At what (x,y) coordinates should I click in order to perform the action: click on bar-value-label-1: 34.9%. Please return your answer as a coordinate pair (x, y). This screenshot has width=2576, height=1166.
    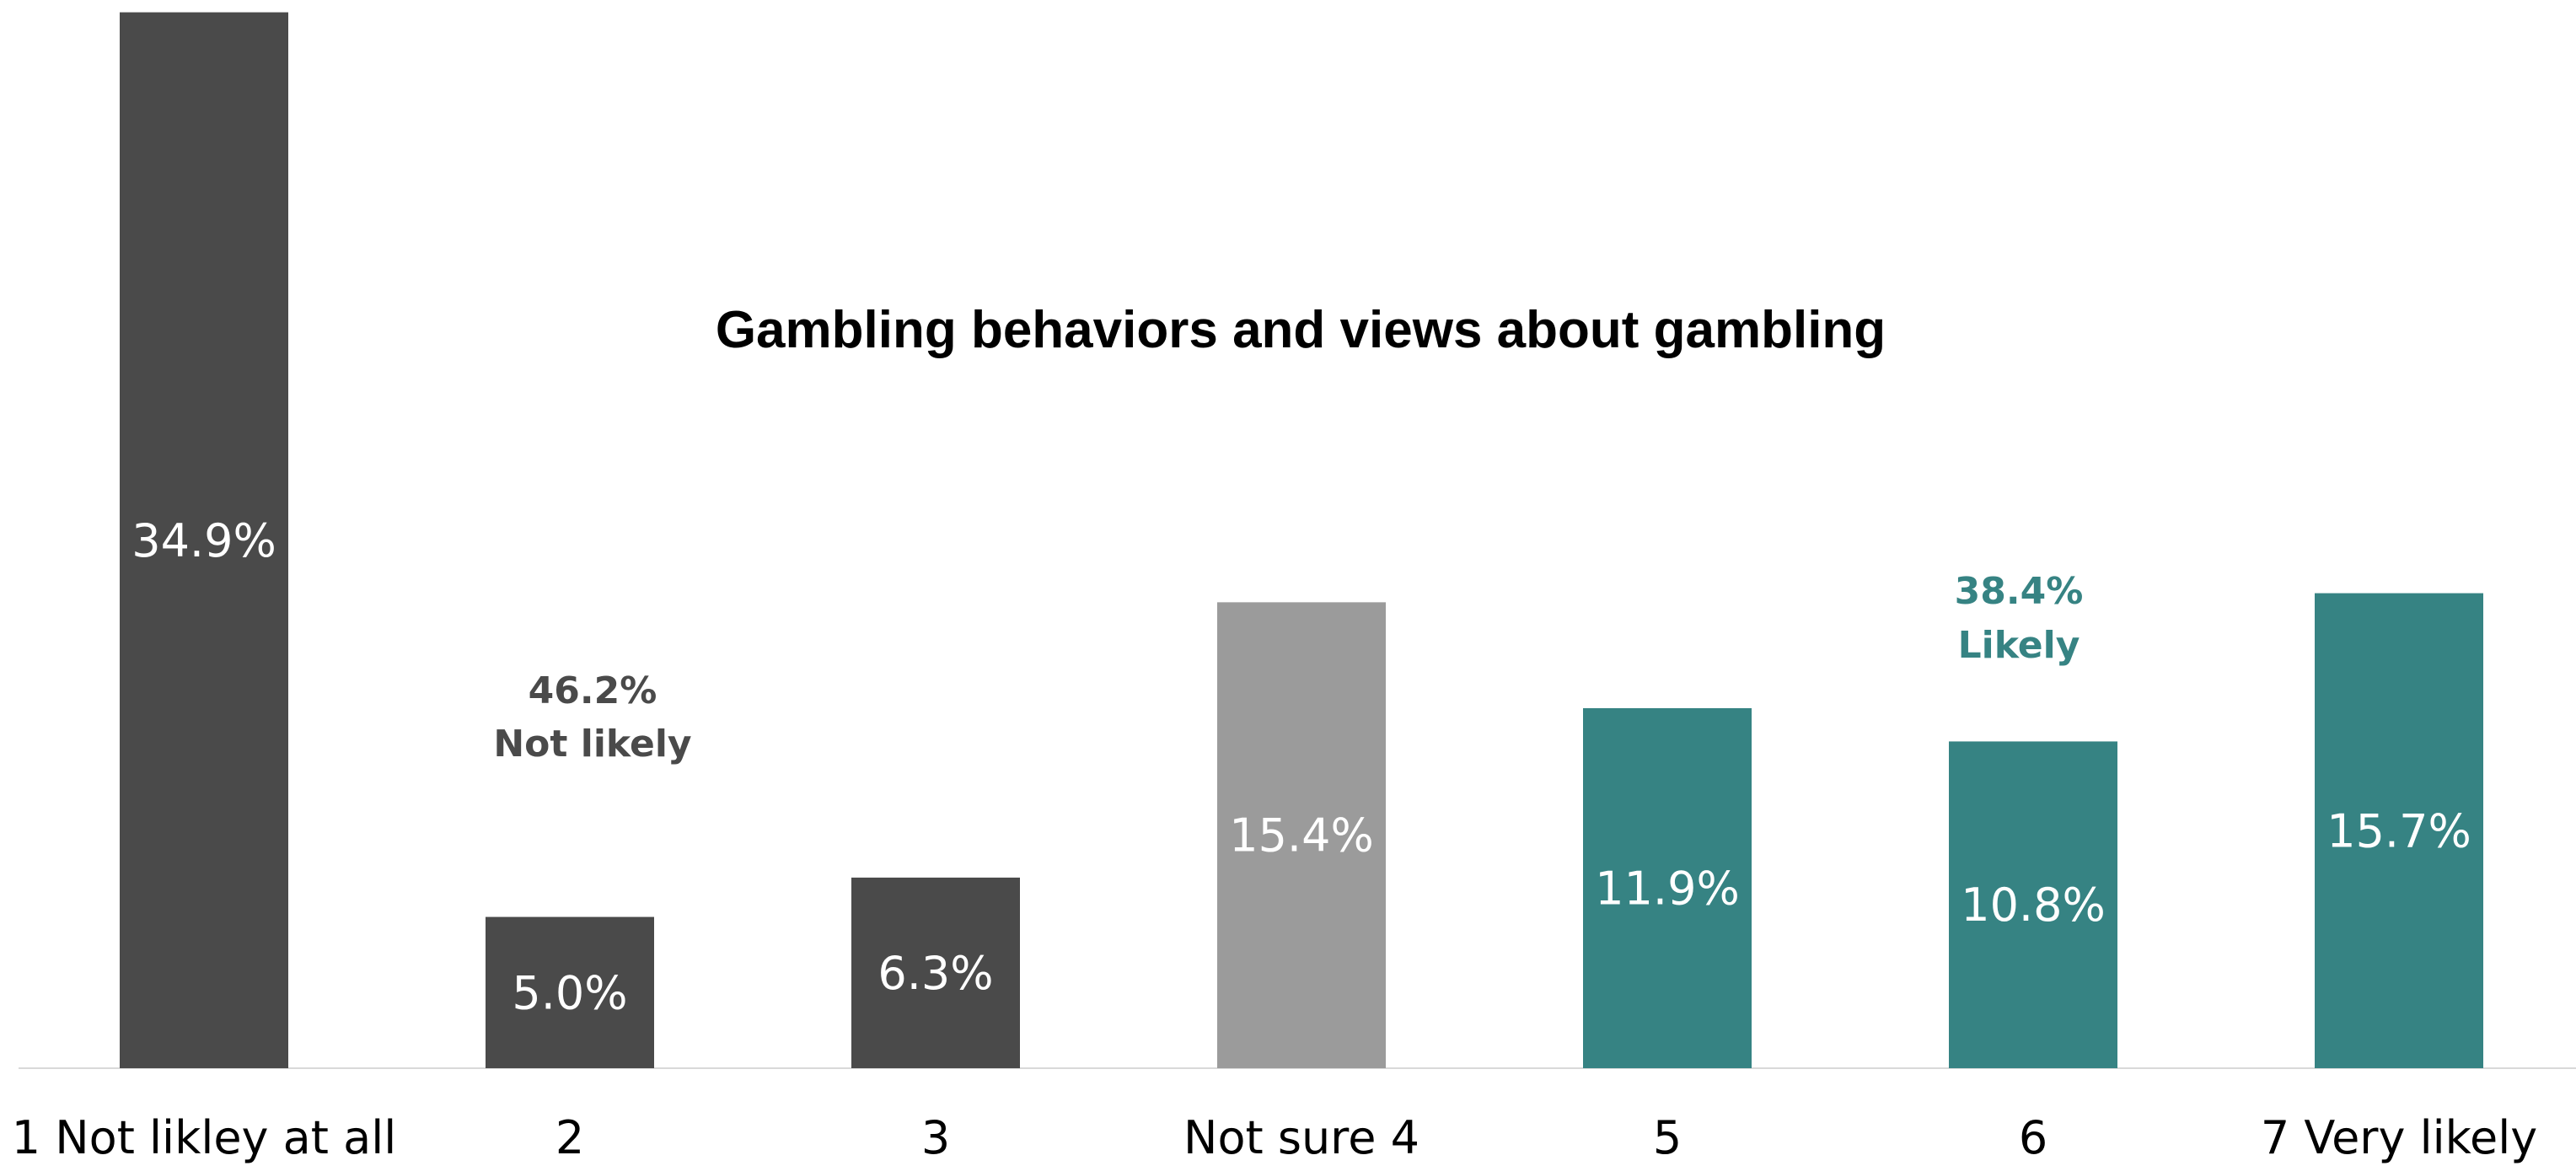
    Looking at the image, I should click on (203, 540).